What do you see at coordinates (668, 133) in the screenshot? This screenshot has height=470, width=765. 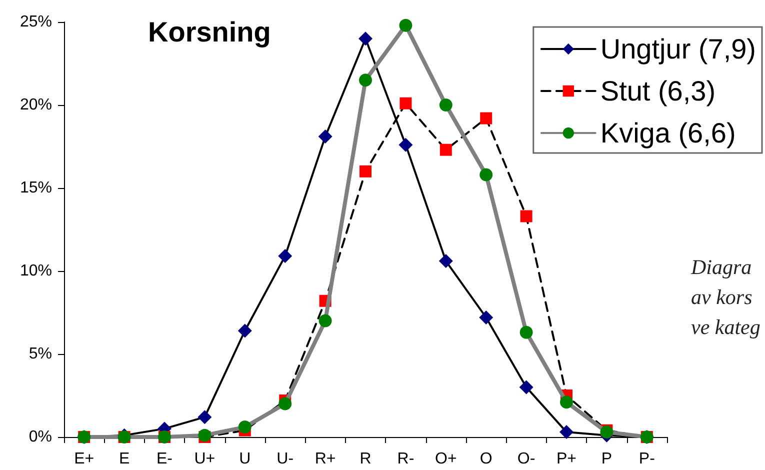 I see `legend-label: Kviga (6,6)` at bounding box center [668, 133].